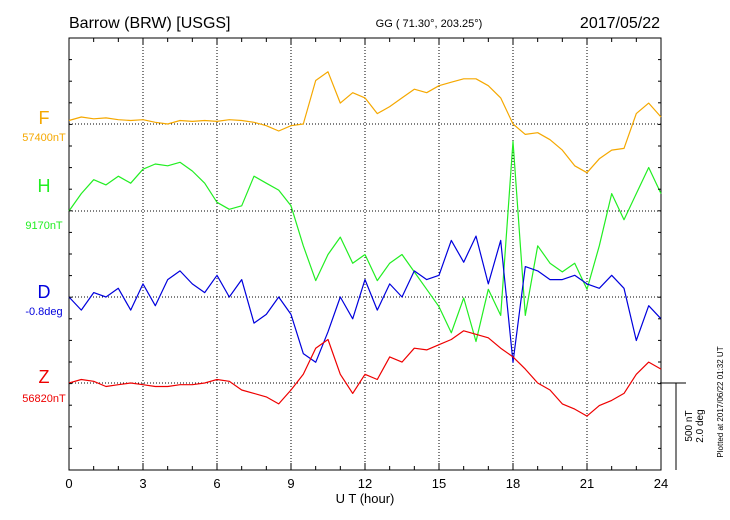 The width and height of the screenshot is (730, 520). I want to click on x-tick-label: 0, so click(68, 483).